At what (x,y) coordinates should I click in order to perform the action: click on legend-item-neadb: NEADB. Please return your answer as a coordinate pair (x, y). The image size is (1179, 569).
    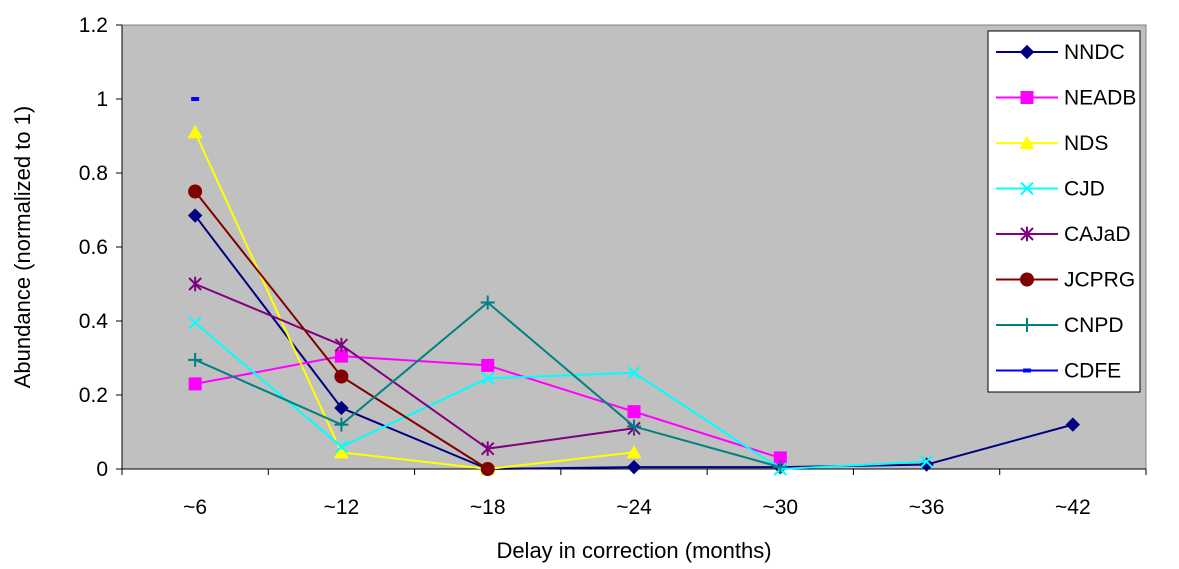
    Looking at the image, I should click on (1066, 98).